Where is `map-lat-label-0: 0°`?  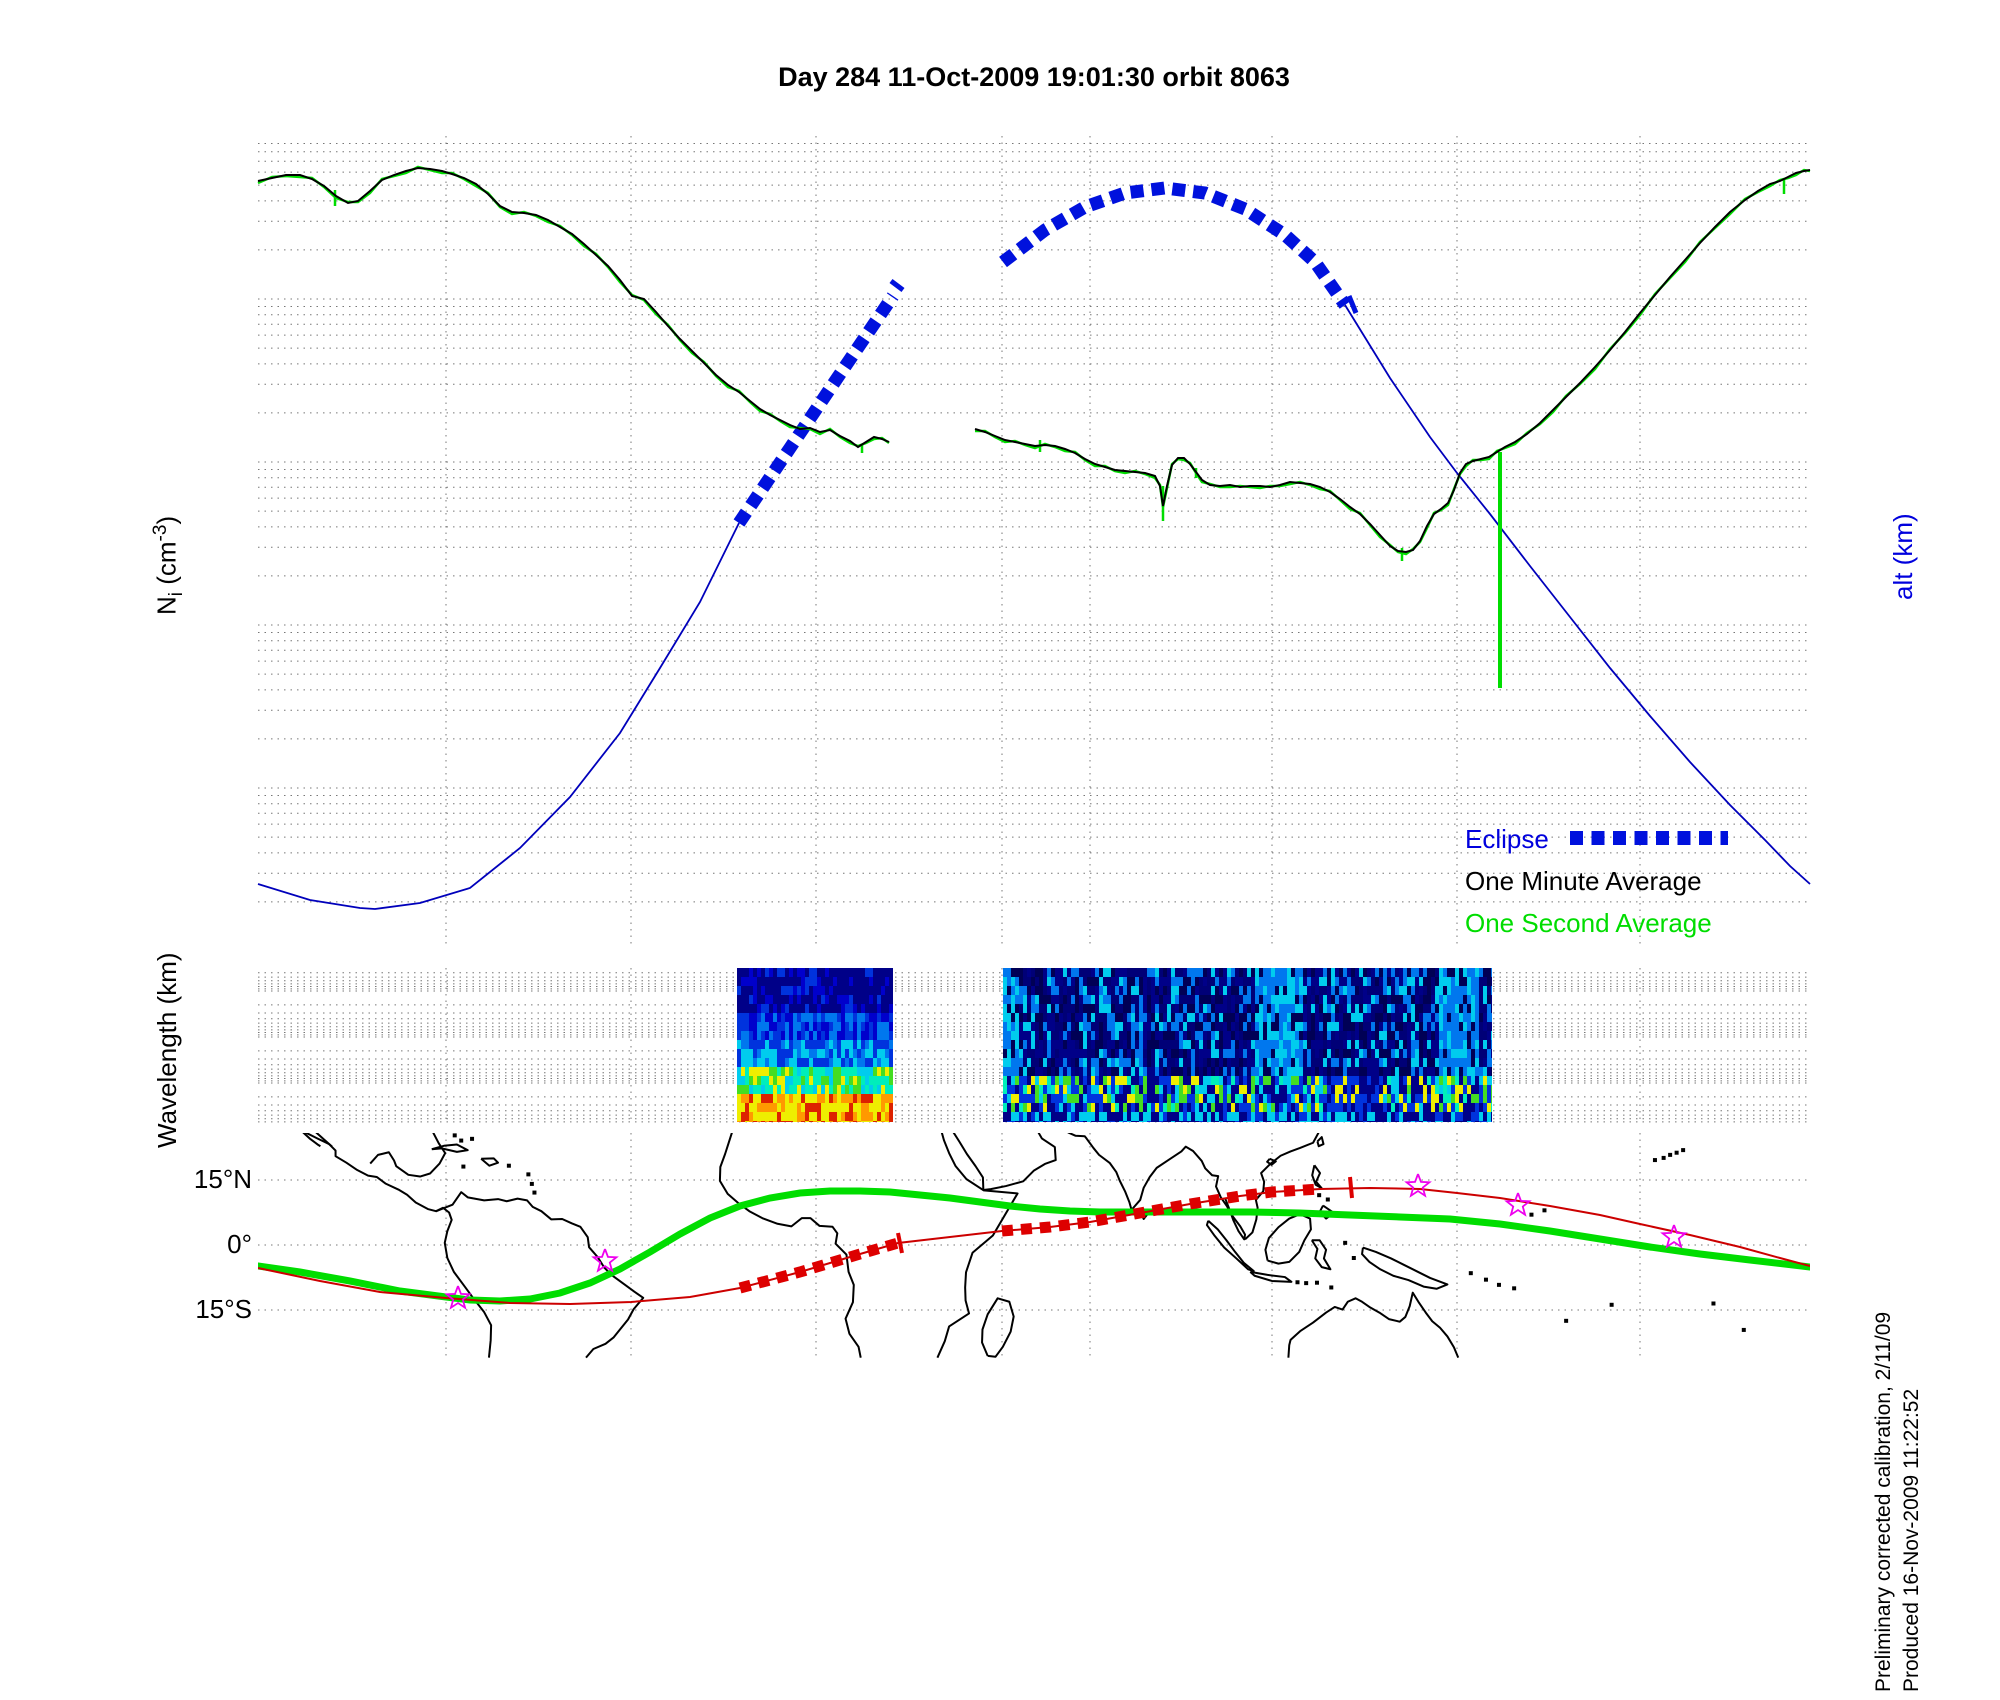 map-lat-label-0: 0° is located at coordinates (239, 1244).